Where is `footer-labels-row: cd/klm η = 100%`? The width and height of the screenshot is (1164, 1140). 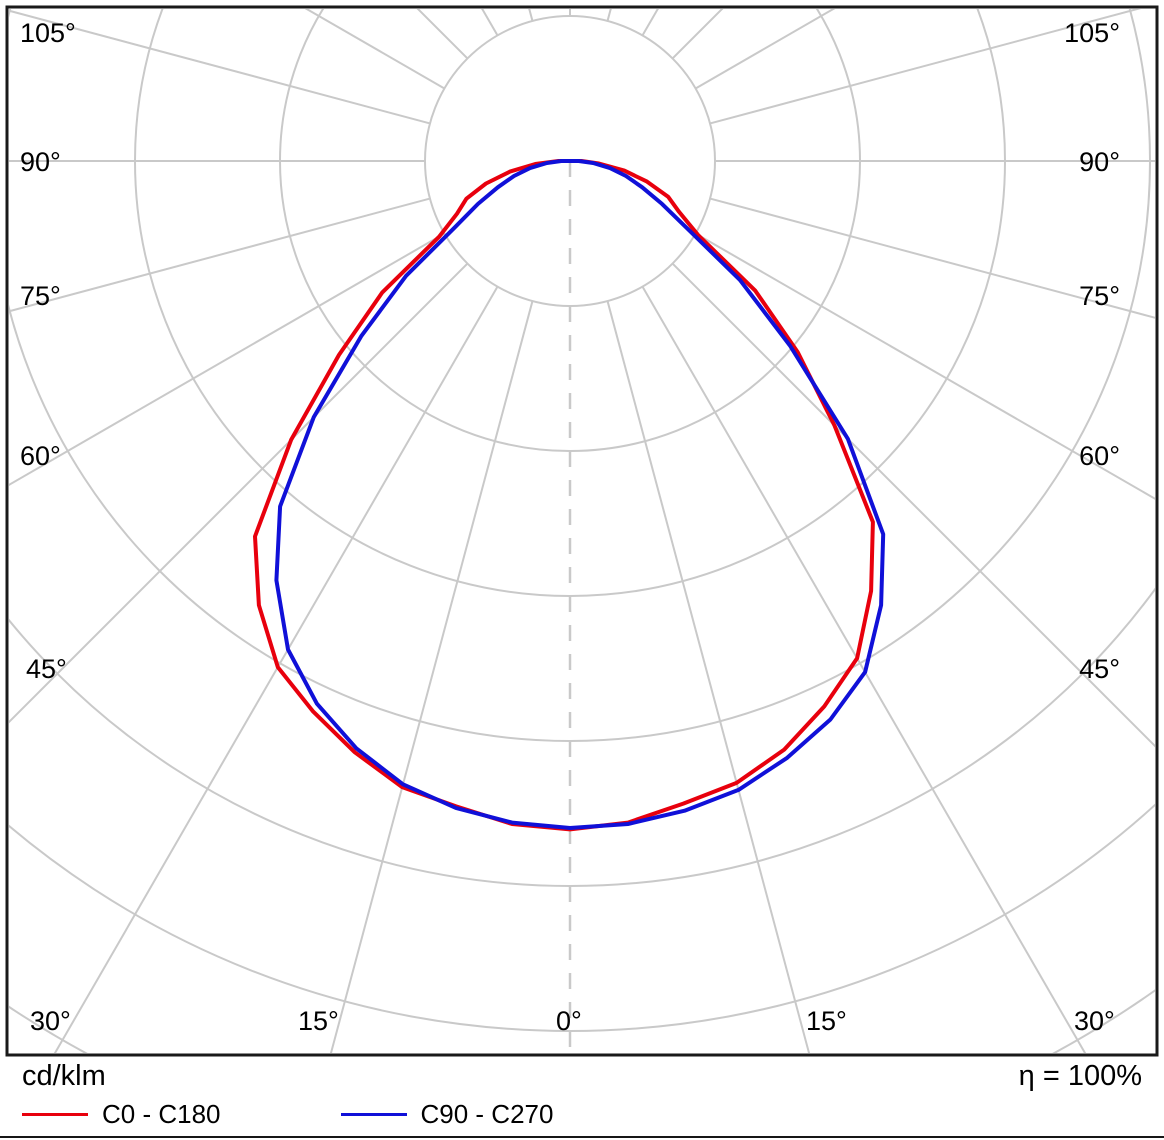
footer-labels-row: cd/klm η = 100% is located at coordinates (582, 1076).